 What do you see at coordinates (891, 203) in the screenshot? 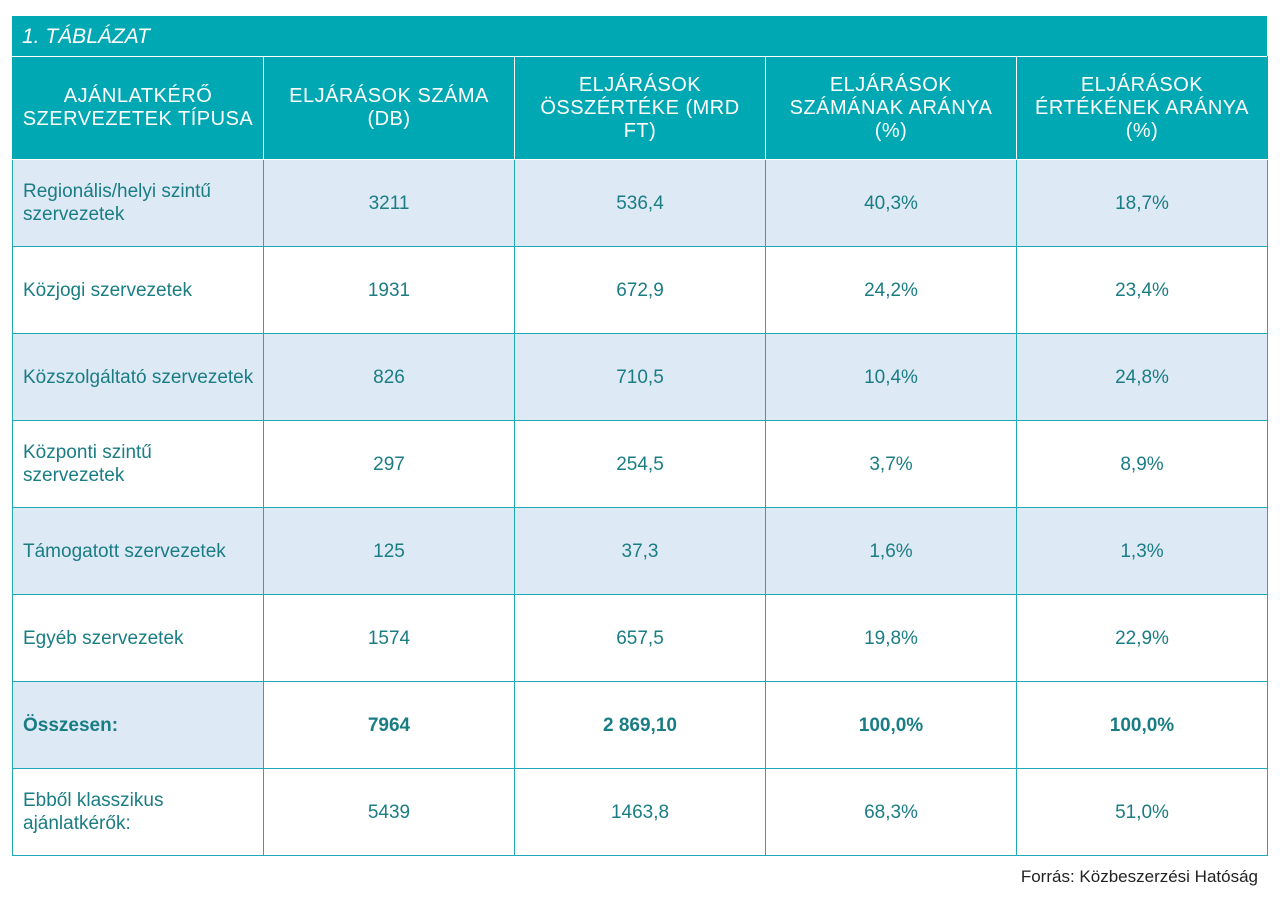
I see `cell-count-share: 40,3%` at bounding box center [891, 203].